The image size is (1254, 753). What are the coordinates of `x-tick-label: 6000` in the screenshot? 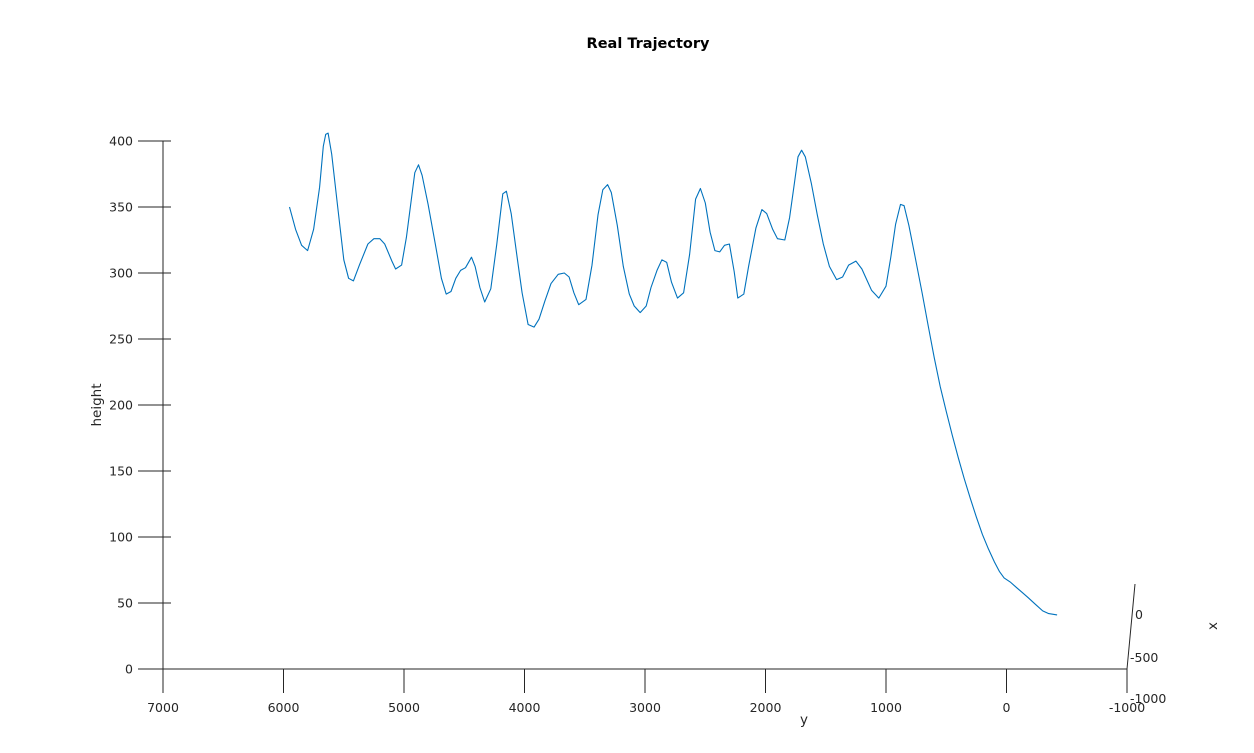 It's located at (284, 707).